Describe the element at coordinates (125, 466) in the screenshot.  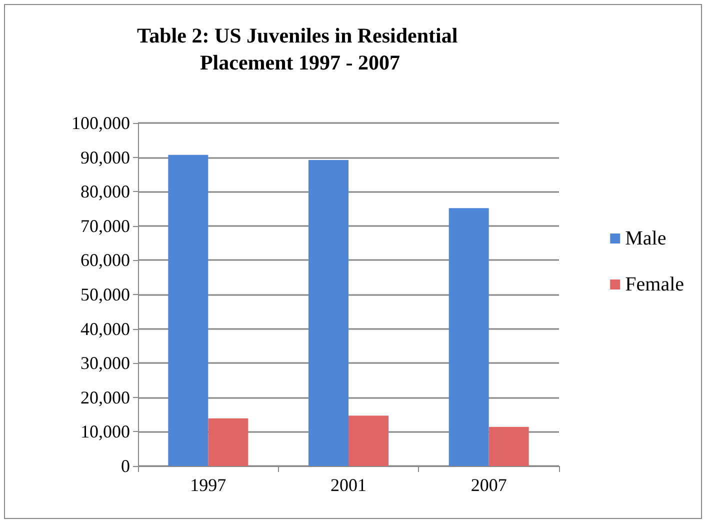
I see `y-tick-label: 0` at that location.